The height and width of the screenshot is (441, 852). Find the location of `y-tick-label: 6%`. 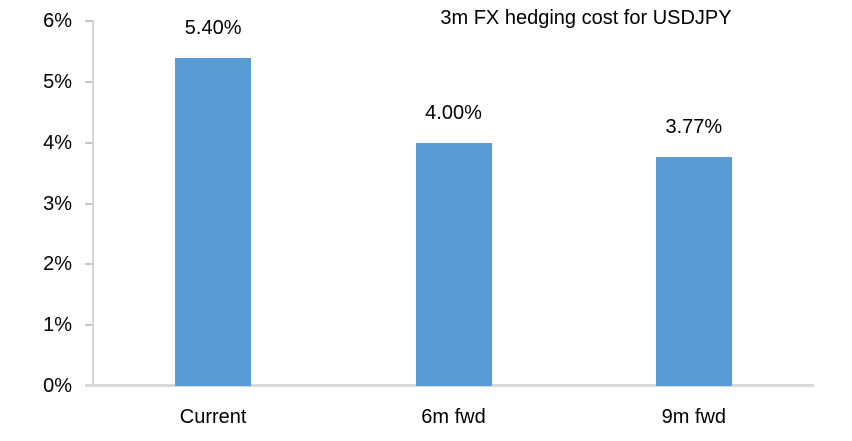

y-tick-label: 6% is located at coordinates (57, 21).